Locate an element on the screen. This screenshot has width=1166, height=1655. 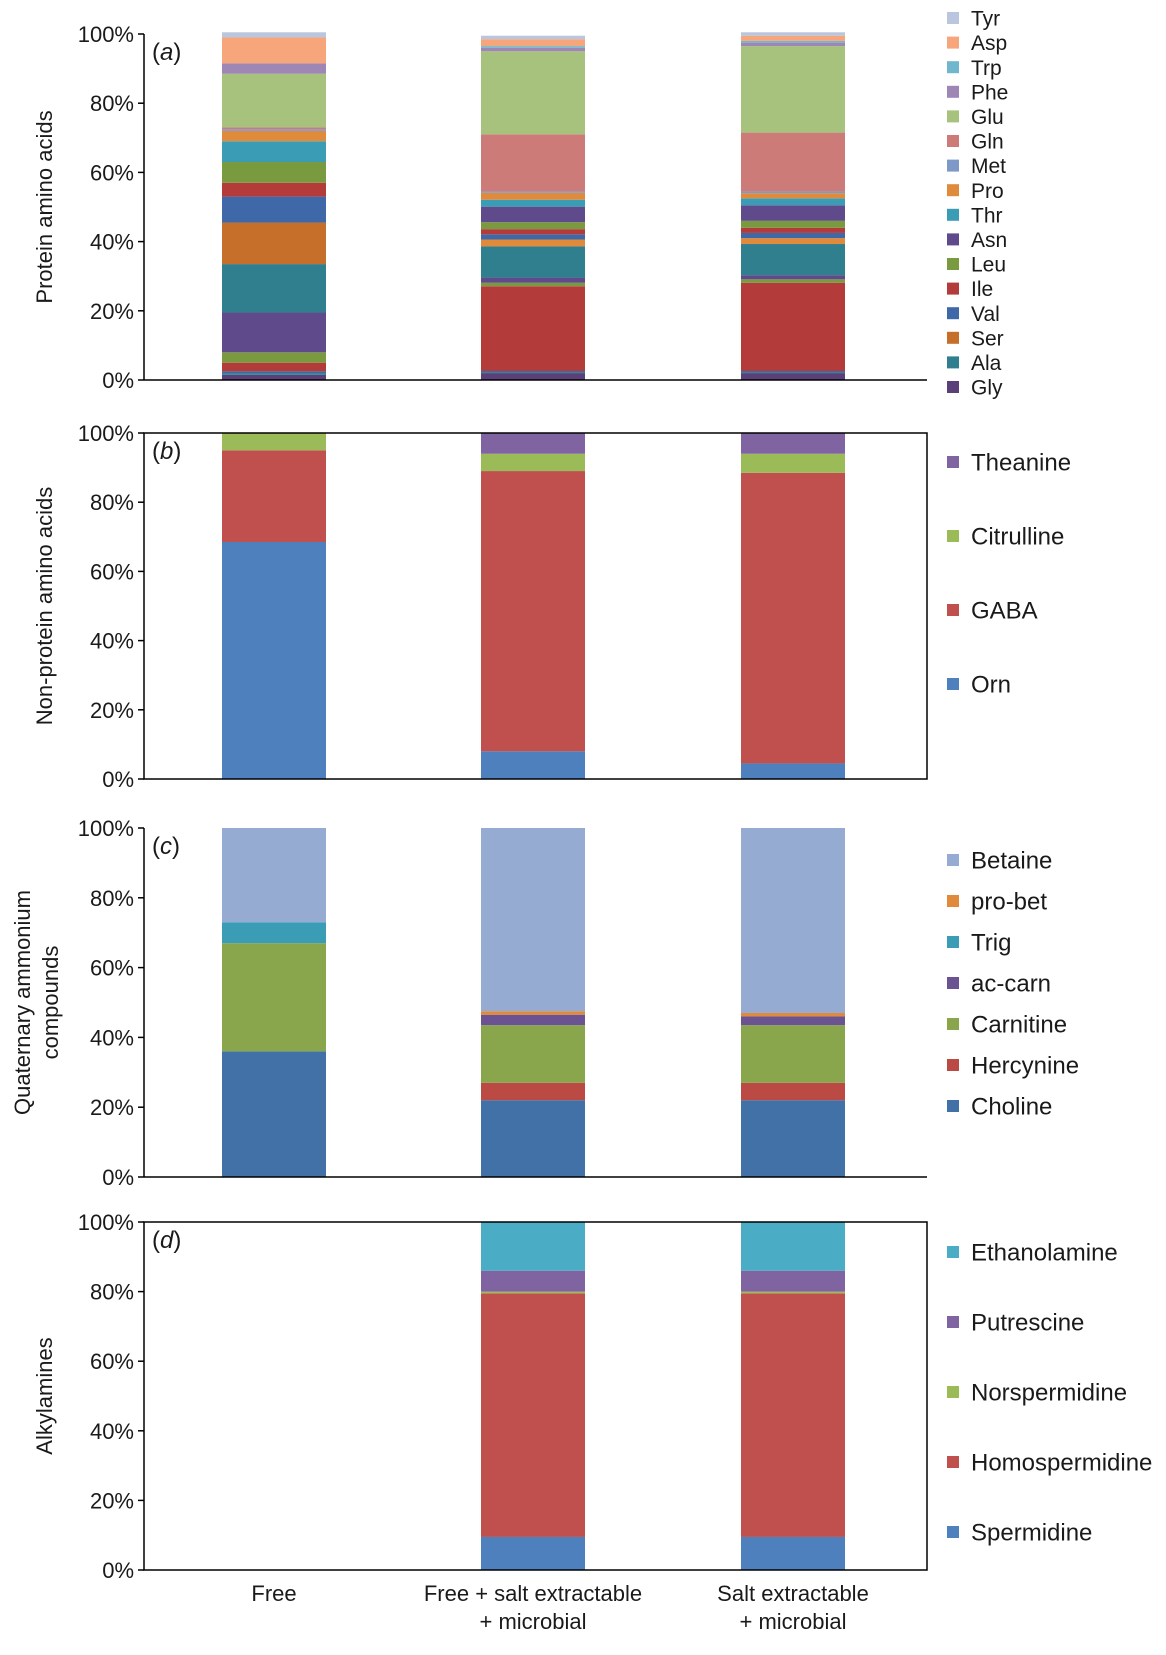
legend-swatch-ala is located at coordinates (953, 362).